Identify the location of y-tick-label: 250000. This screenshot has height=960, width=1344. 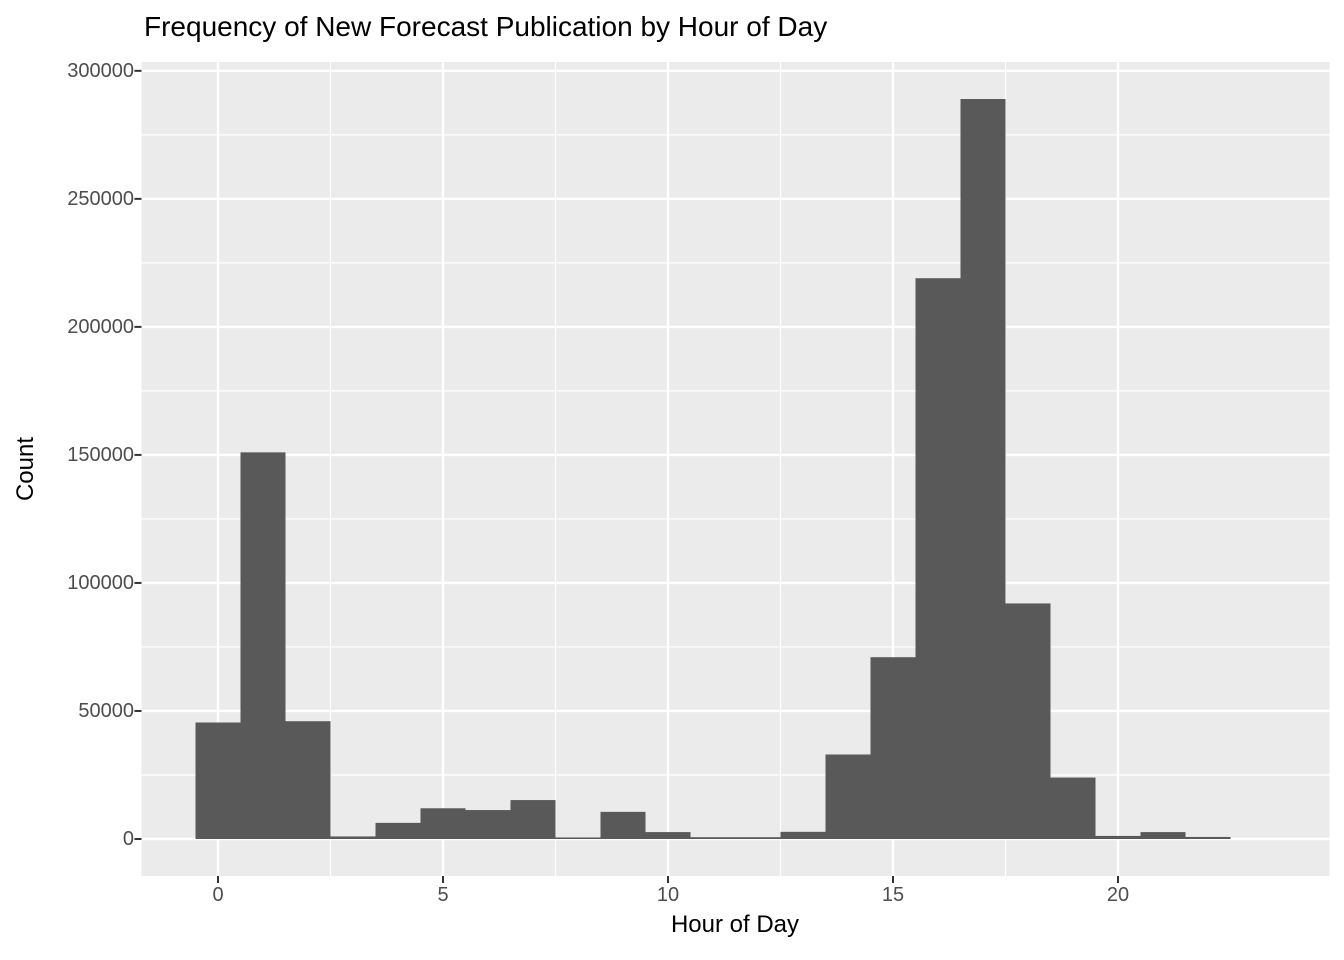
(100, 198).